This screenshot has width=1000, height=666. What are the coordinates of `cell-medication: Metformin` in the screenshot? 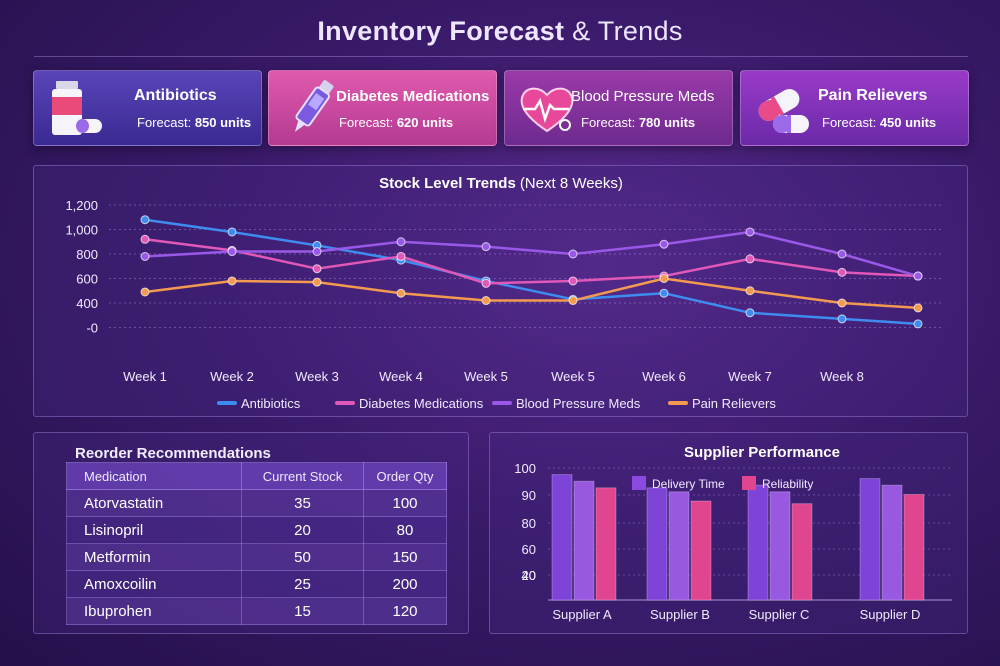 It's located at (154, 557).